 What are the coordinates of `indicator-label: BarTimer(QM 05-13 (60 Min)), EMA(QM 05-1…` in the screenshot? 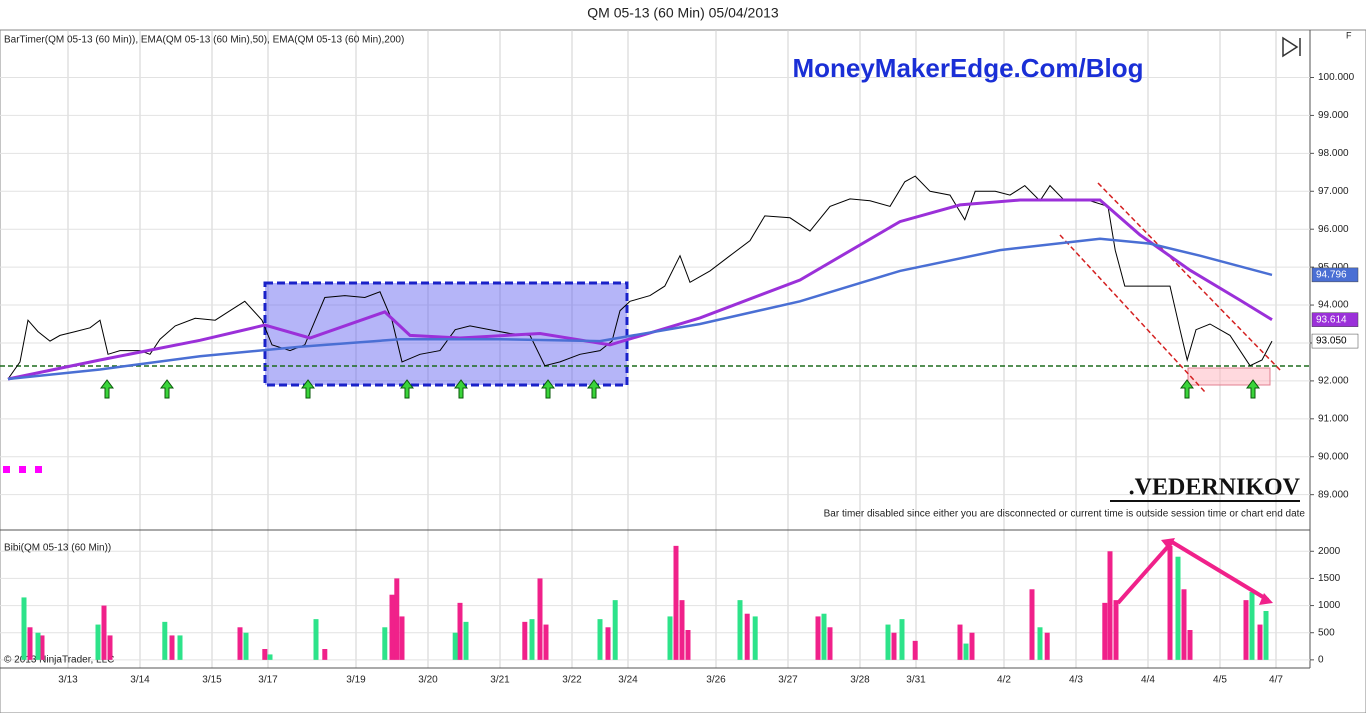 It's located at (204, 40).